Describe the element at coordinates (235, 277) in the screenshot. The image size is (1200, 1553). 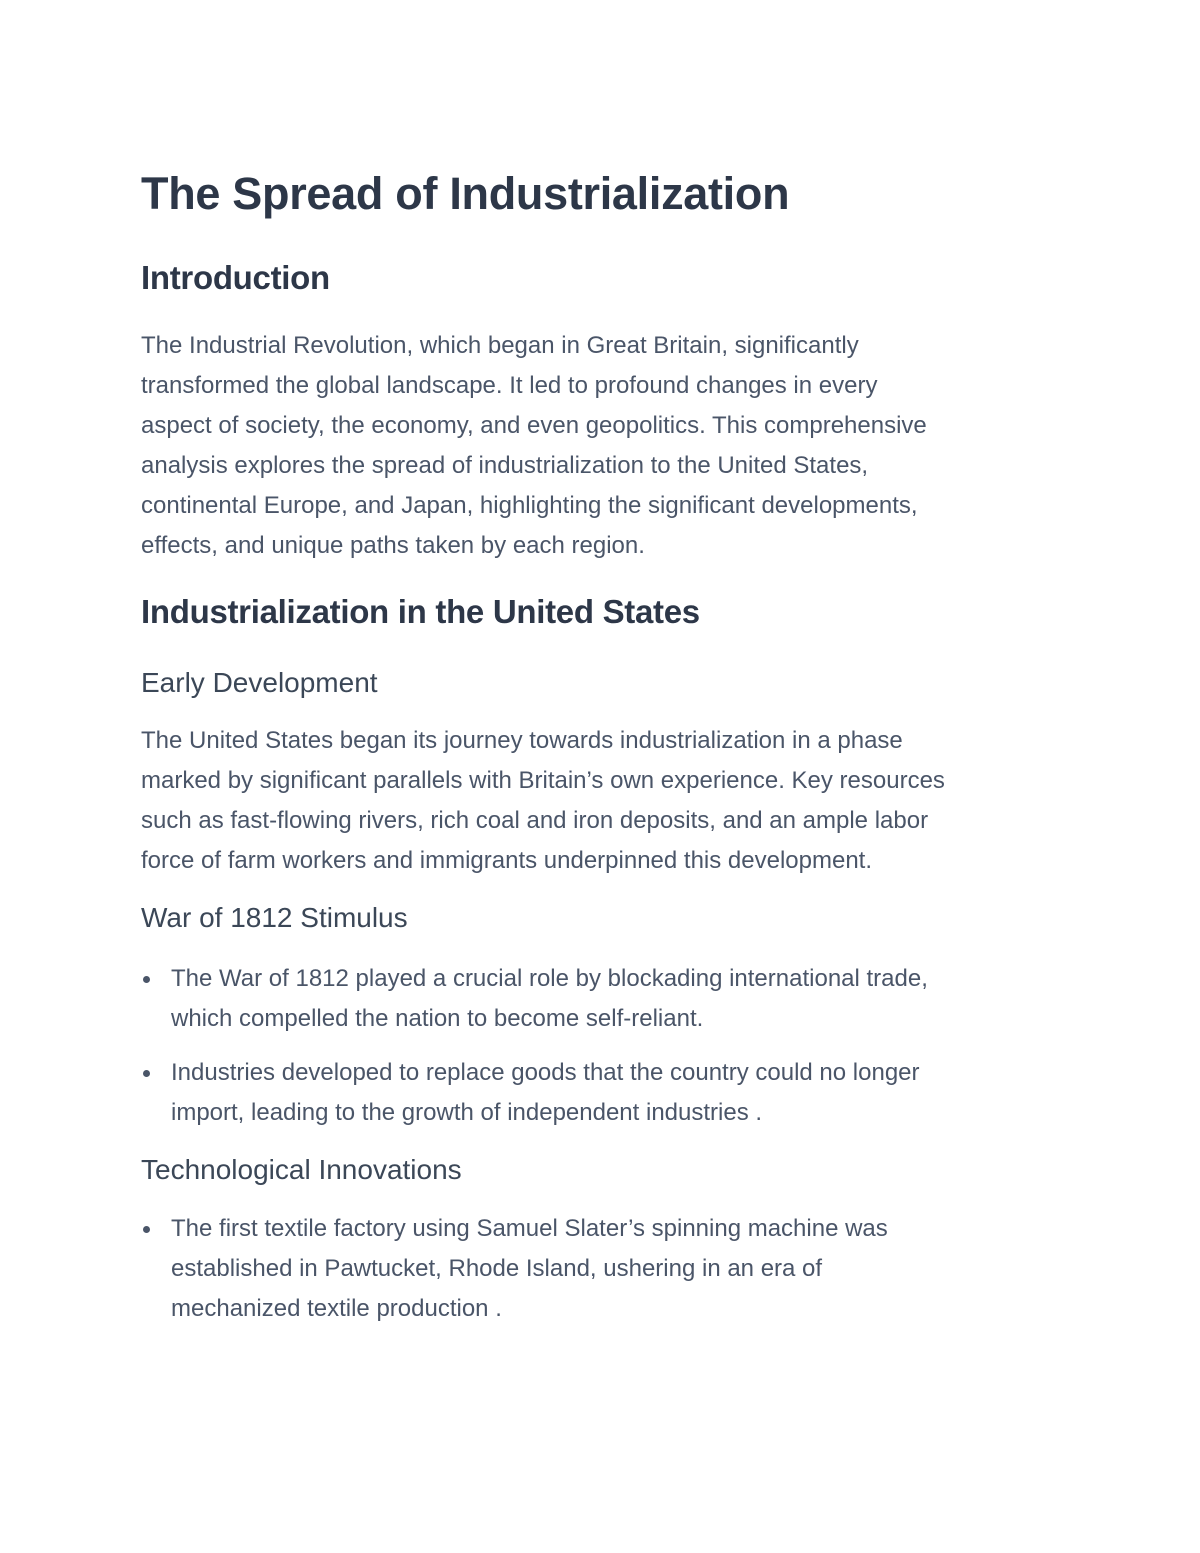
I see `heading-introduction: Introduction` at that location.